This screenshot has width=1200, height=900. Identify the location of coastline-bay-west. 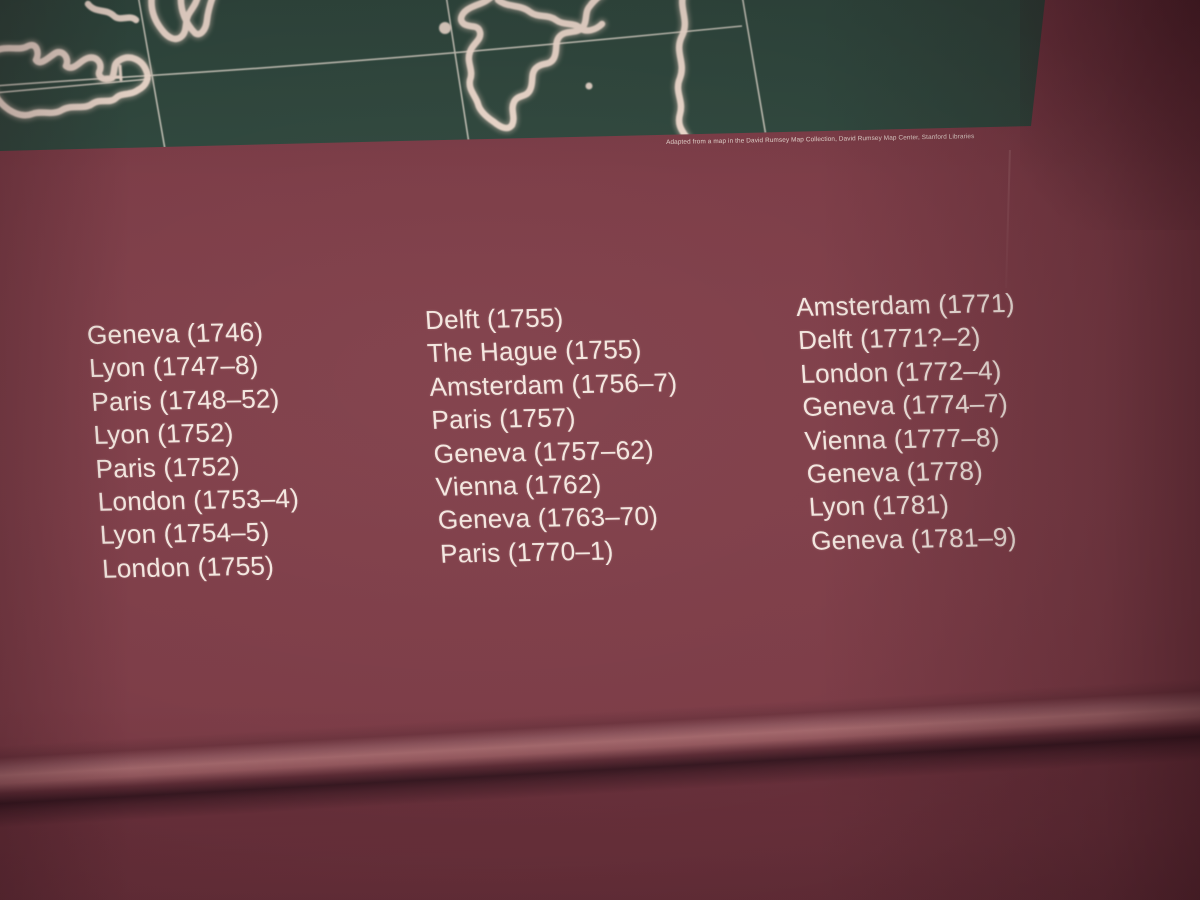
(486, 66).